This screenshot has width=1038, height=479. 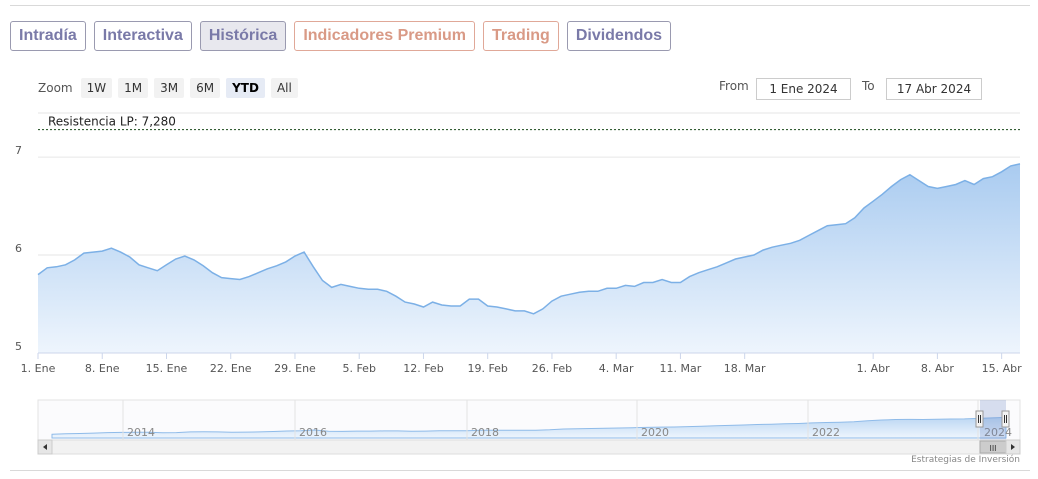 What do you see at coordinates (385, 36) in the screenshot?
I see `tab-indicadores-premium: Indicadores Premium` at bounding box center [385, 36].